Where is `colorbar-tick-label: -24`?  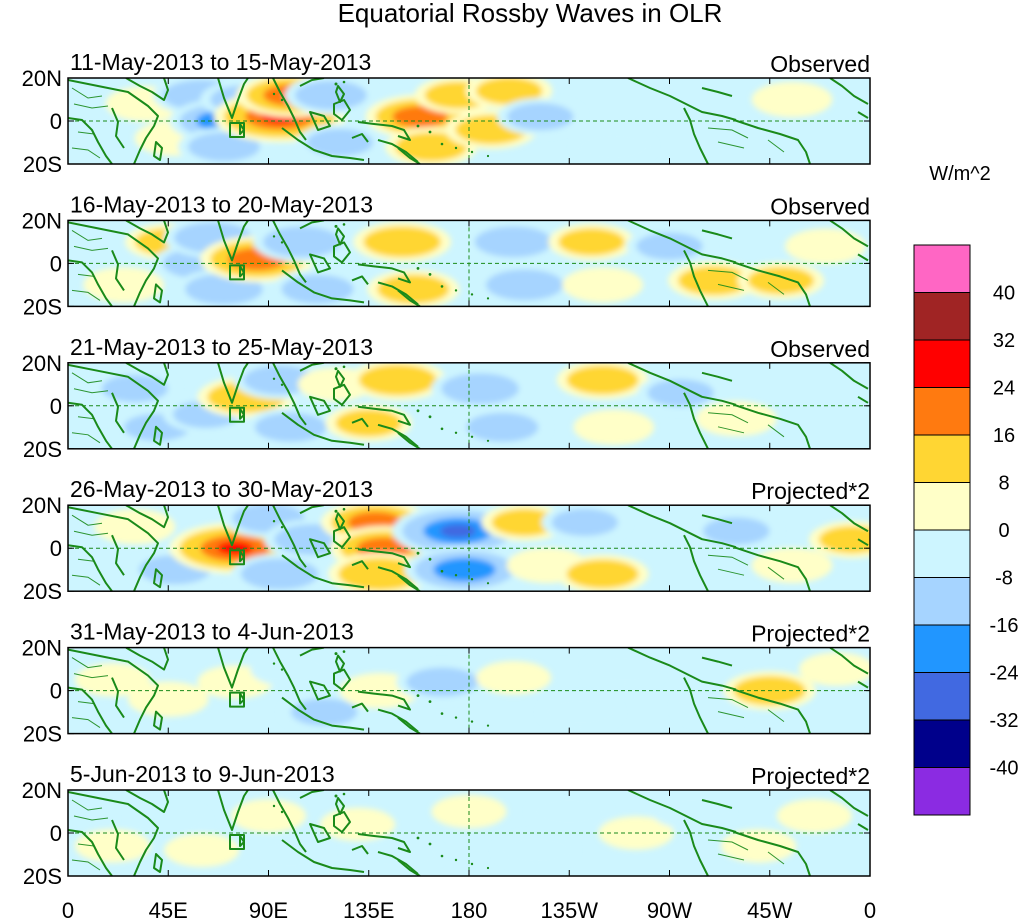 colorbar-tick-label: -24 is located at coordinates (1004, 674).